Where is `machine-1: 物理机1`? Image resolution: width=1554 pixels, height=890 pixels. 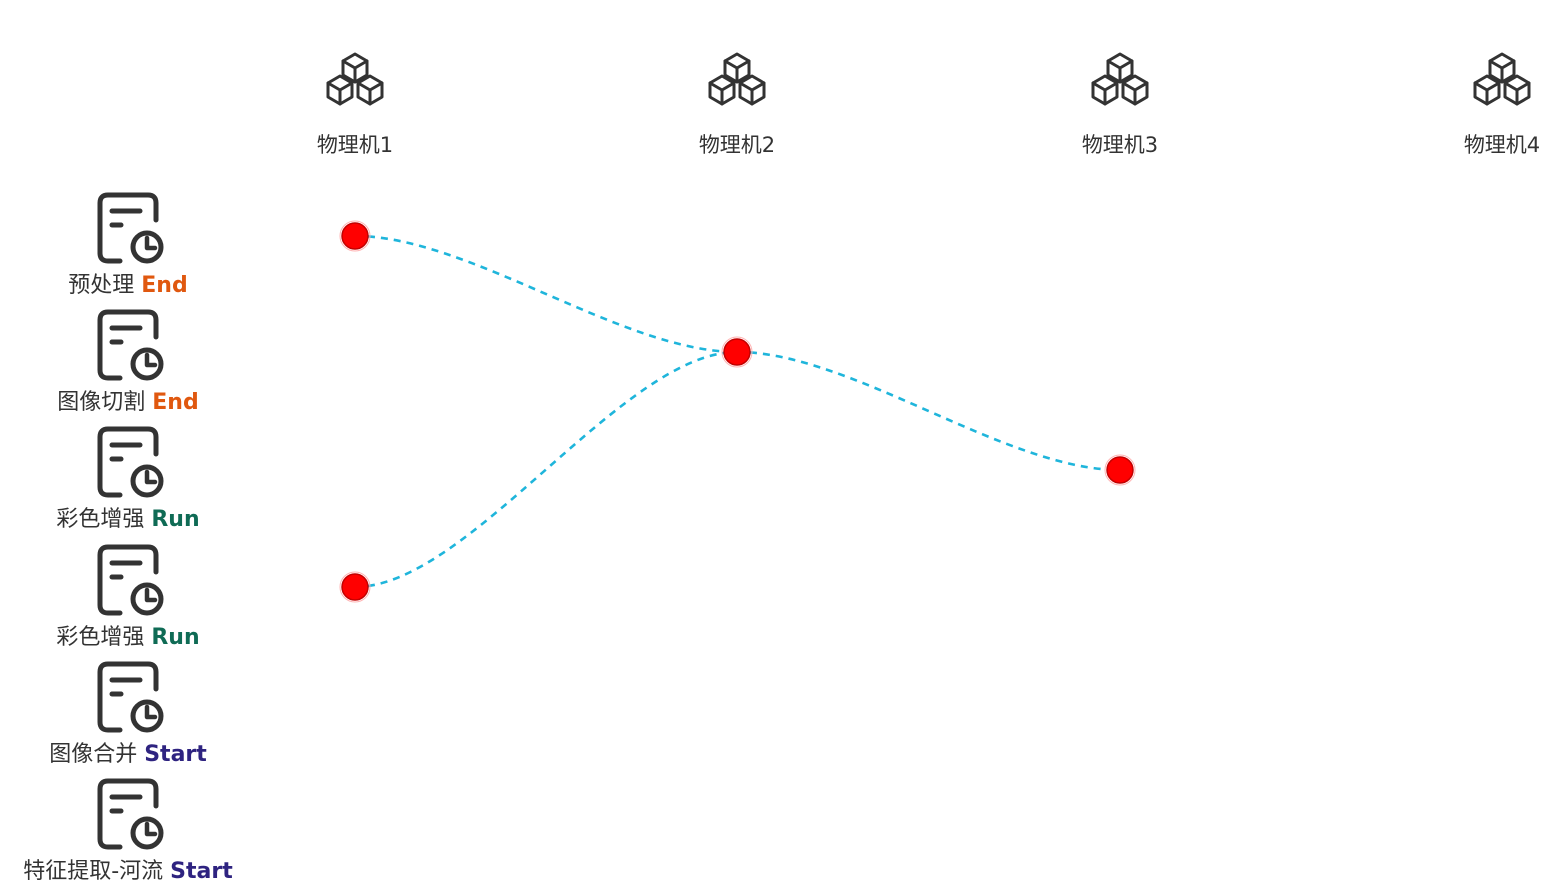
machine-1: 物理机1 is located at coordinates (355, 104).